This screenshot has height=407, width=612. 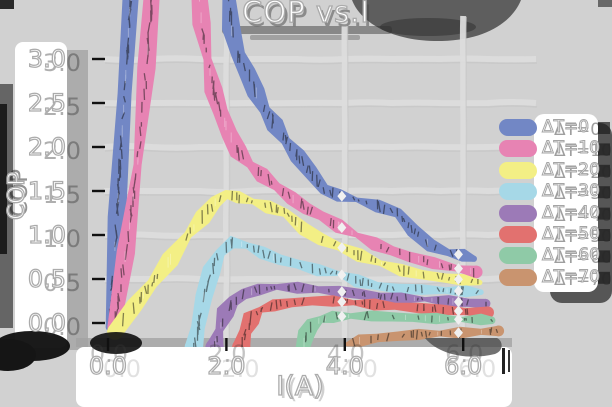 I want to click on y-tick-label: 3.0, so click(x=47, y=58).